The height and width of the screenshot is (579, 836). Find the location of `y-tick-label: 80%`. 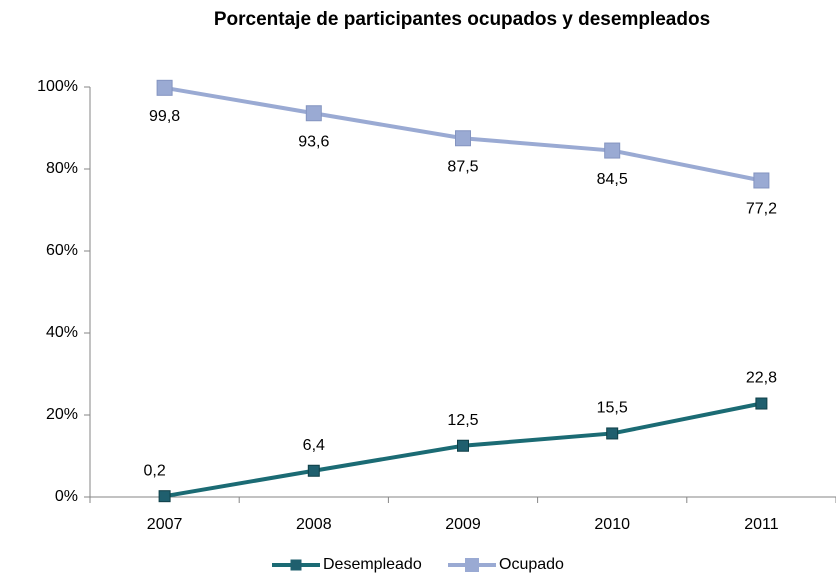

y-tick-label: 80% is located at coordinates (62, 168).